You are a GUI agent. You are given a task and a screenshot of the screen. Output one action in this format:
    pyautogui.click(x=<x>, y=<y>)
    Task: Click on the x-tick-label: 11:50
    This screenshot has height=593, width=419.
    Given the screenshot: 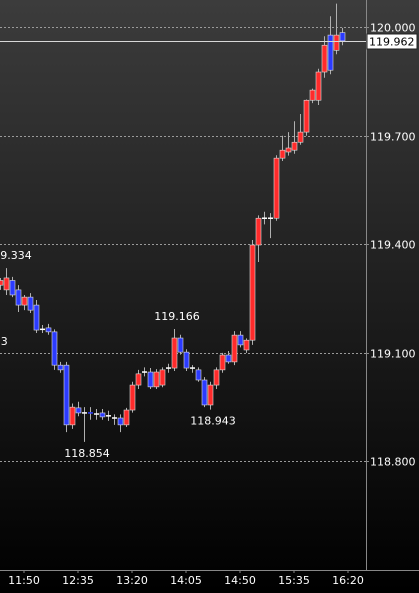 What is the action you would take?
    pyautogui.click(x=24, y=580)
    